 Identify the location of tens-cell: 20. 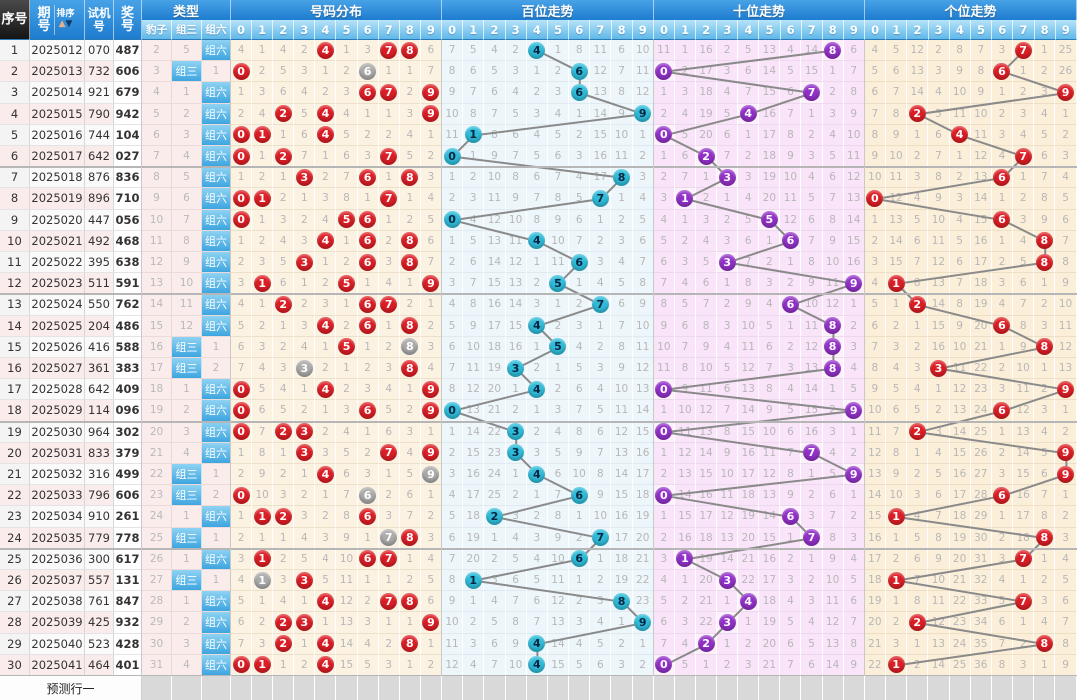
(770, 644).